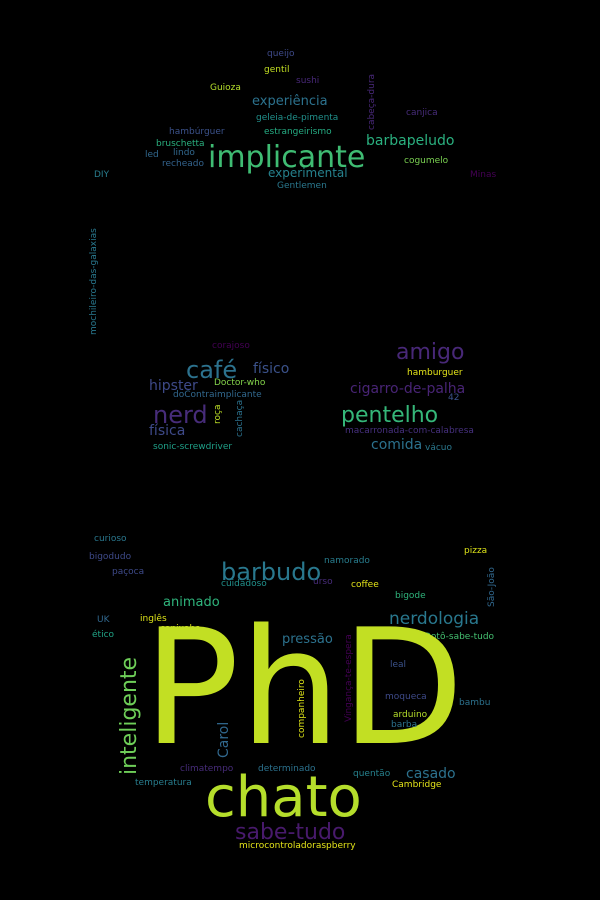  What do you see at coordinates (438, 448) in the screenshot?
I see `word-vacuo: vácuo` at bounding box center [438, 448].